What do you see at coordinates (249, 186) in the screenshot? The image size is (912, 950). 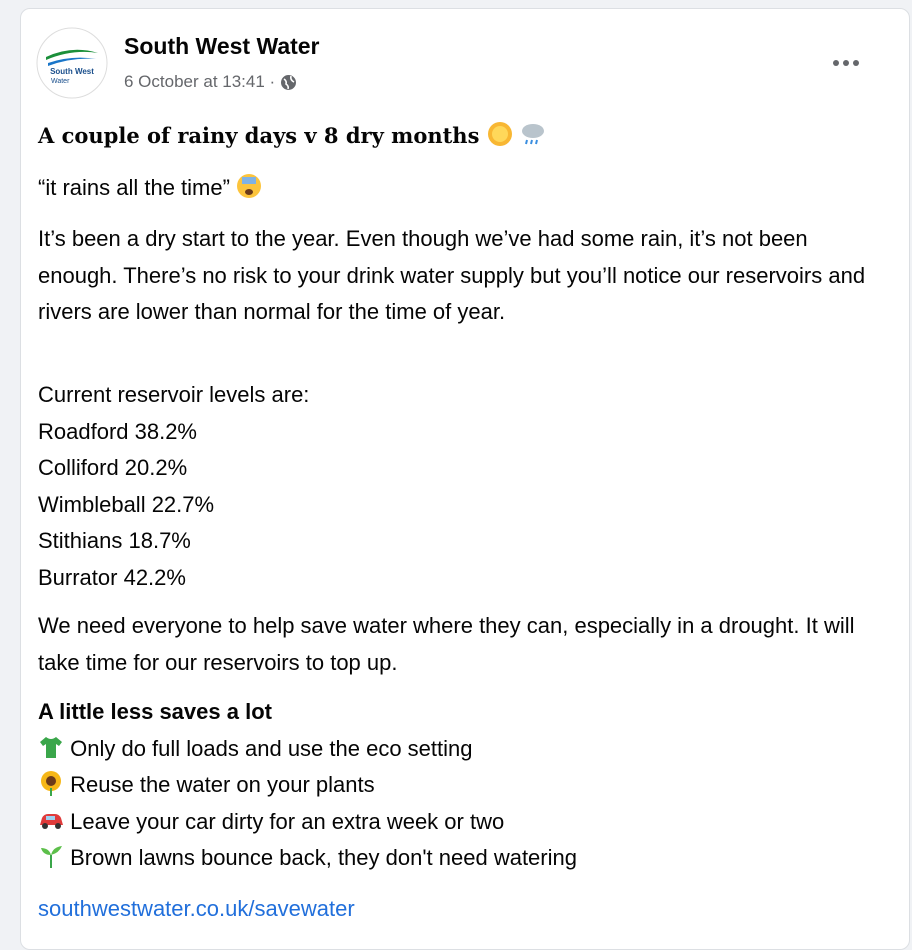 I see `face-icon` at bounding box center [249, 186].